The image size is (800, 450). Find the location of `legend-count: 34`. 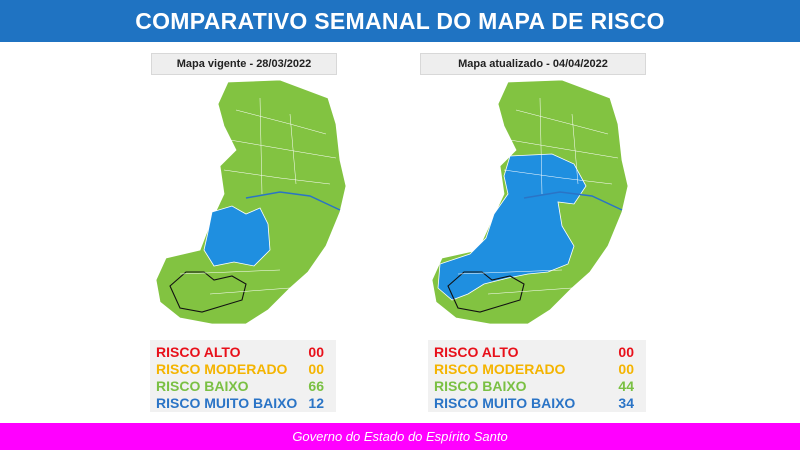

legend-count: 34 is located at coordinates (626, 403).